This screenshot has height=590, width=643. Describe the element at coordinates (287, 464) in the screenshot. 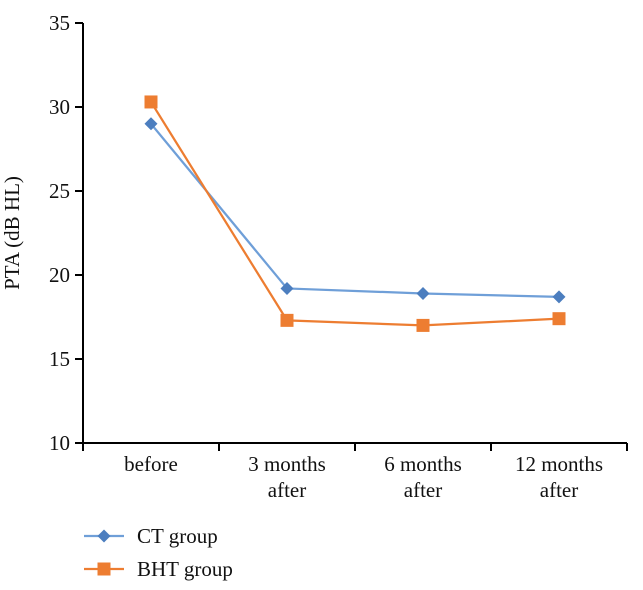

I see `x-tick-label: 3 months` at that location.